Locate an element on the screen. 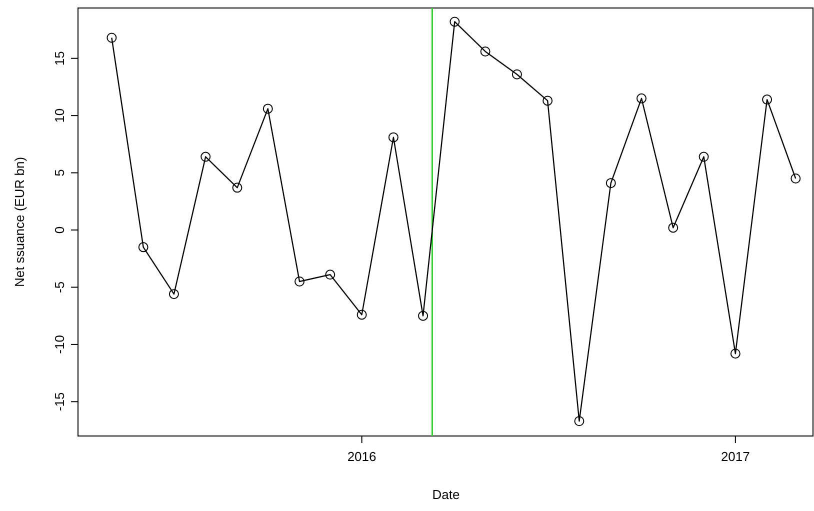  x-axis-title: Date is located at coordinates (446, 494).